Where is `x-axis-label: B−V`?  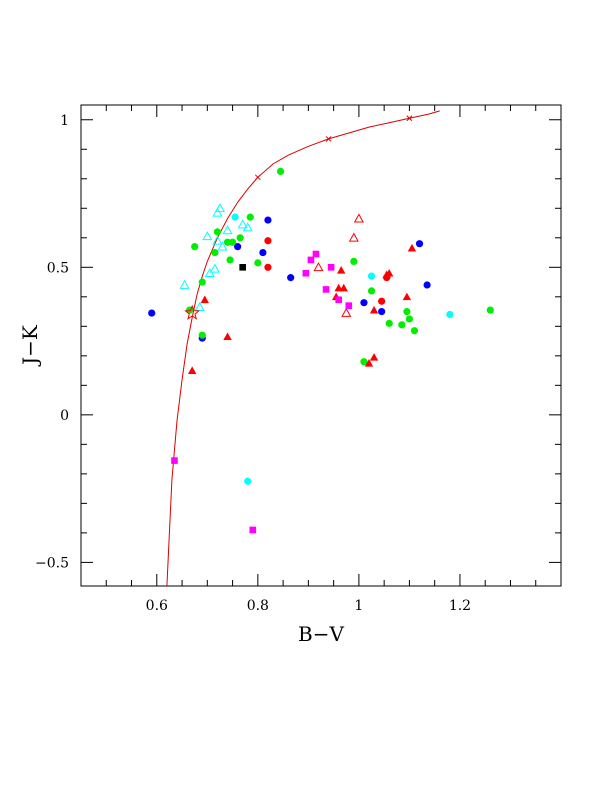 x-axis-label: B−V is located at coordinates (321, 634).